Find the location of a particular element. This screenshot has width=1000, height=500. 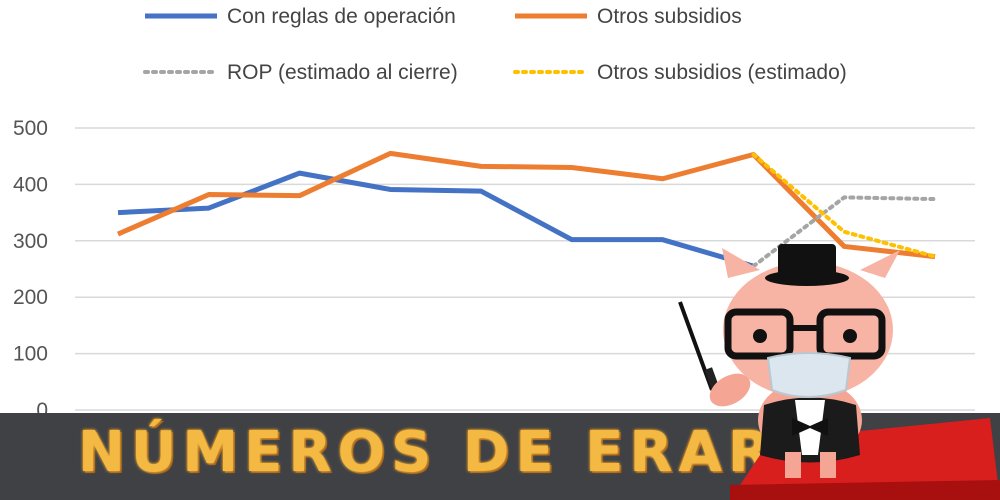

y-tick-label: 100 is located at coordinates (30, 354).